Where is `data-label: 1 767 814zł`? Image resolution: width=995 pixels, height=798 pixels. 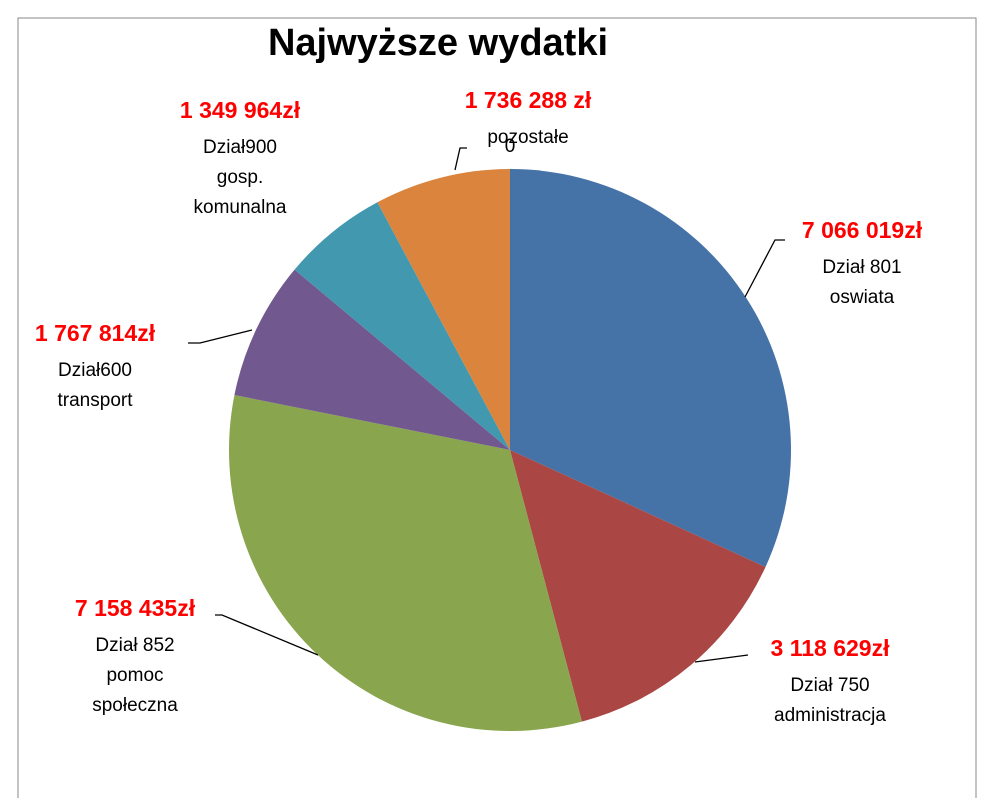
data-label: 1 767 814zł is located at coordinates (95, 333).